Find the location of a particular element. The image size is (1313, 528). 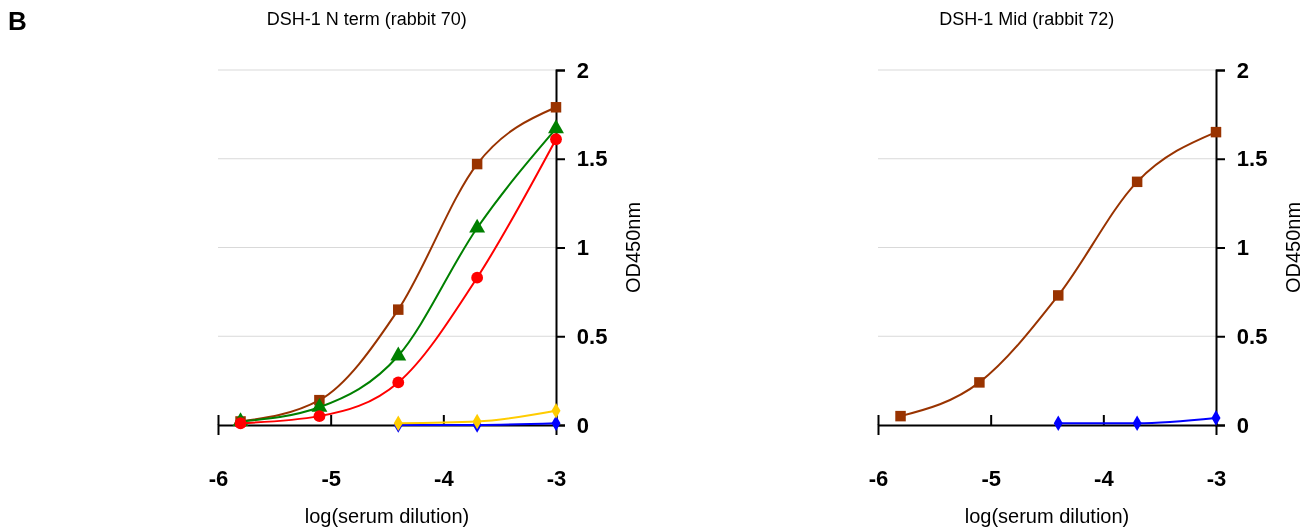

text: B is located at coordinates (17, 21).